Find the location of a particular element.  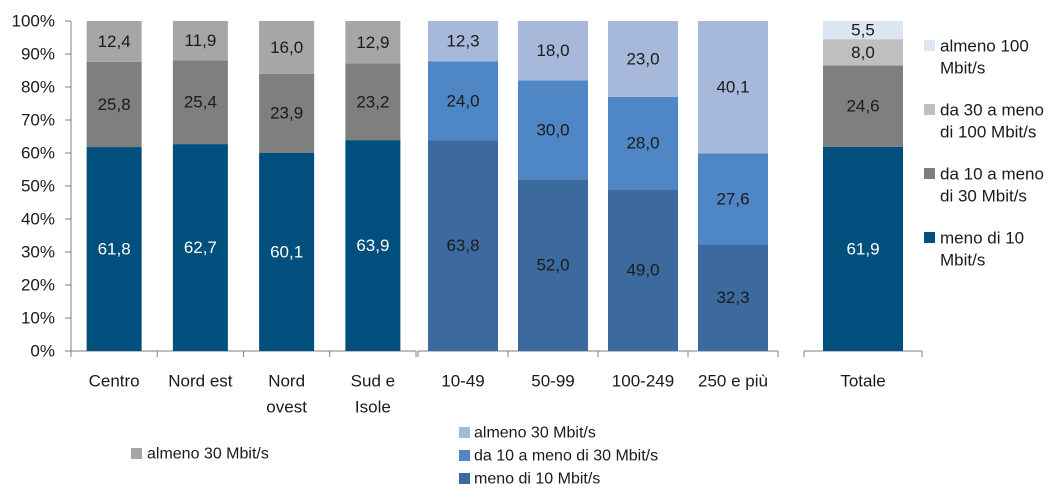

bar-value-label: 27,6 is located at coordinates (732, 198).